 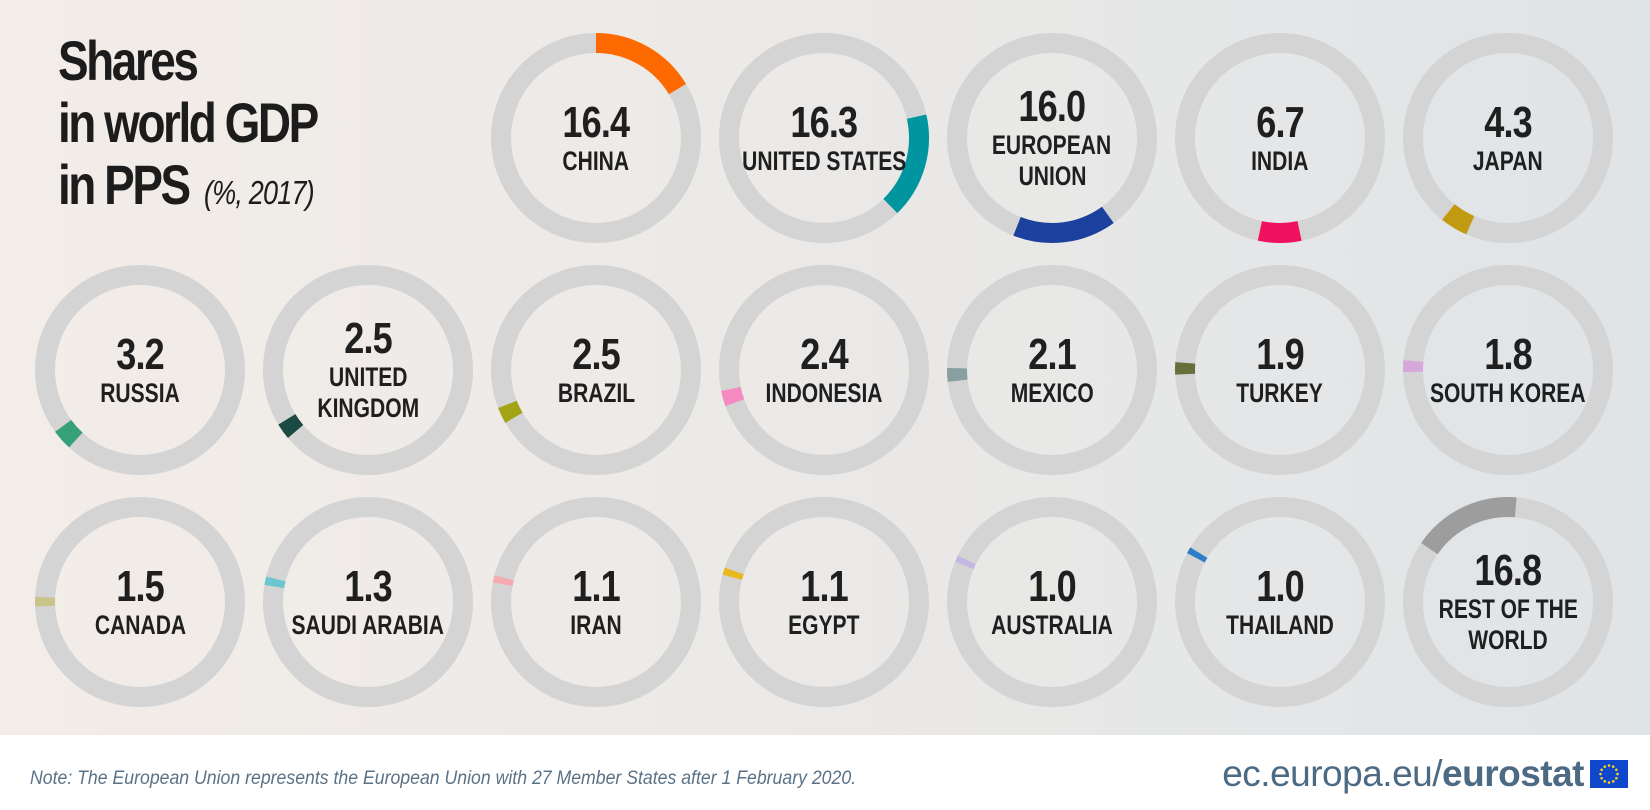 I want to click on donut-chart: 1.1 IRAN, so click(x=596, y=602).